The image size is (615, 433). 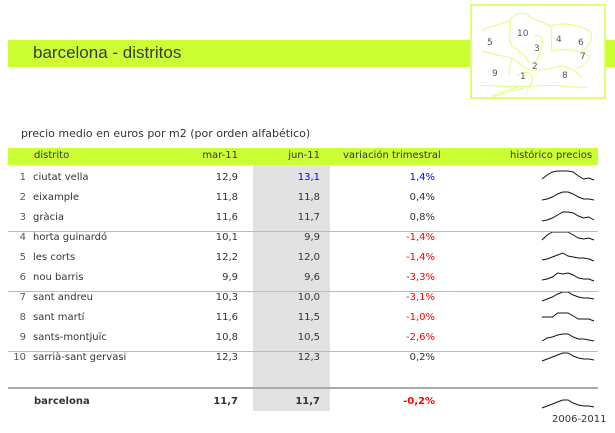 What do you see at coordinates (419, 401) in the screenshot?
I see `total-variation: -0,2%` at bounding box center [419, 401].